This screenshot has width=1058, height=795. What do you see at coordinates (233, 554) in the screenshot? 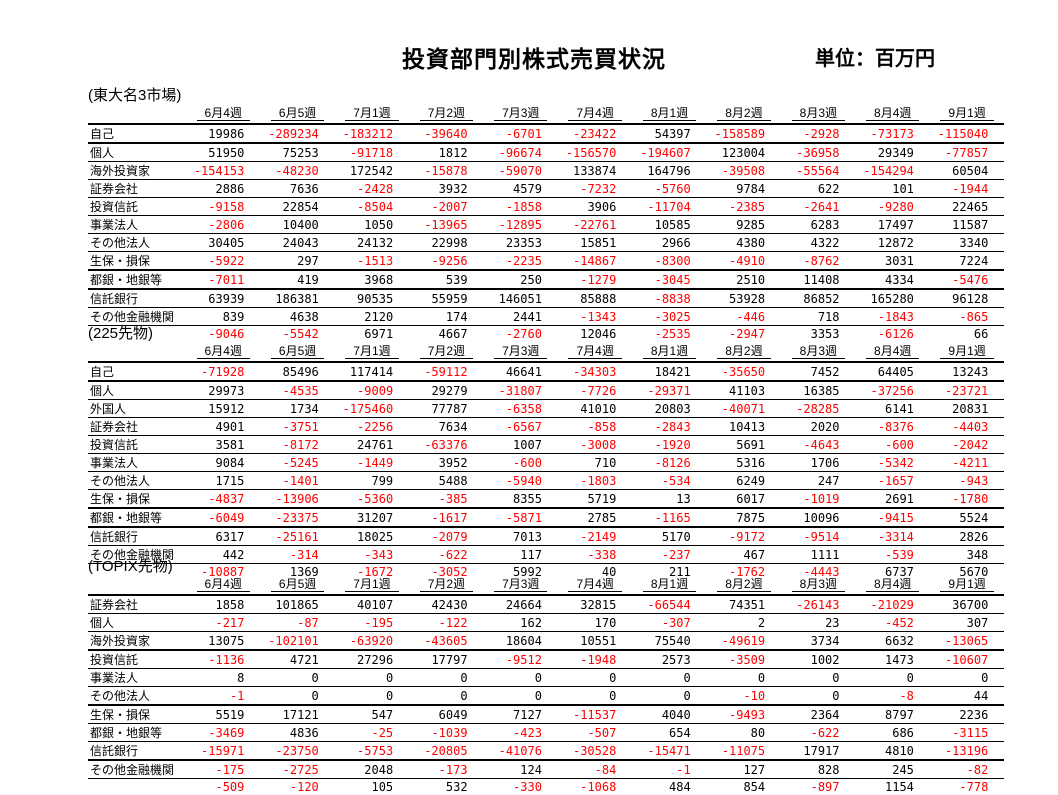
I see `value-cell: 442` at bounding box center [233, 554].